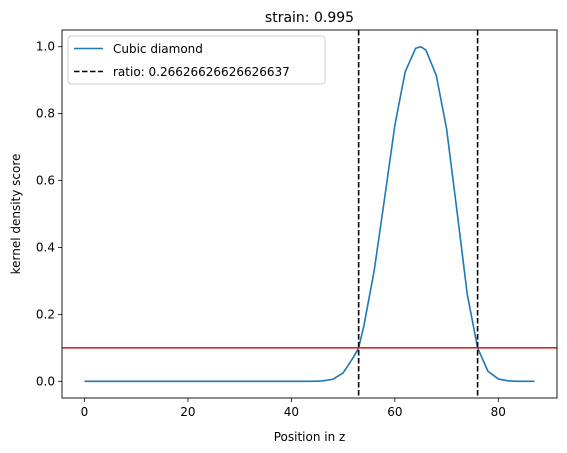 The image size is (567, 453). Describe the element at coordinates (49, 214) in the screenshot. I see `y-axis-ticks: 0.0 0.2 0.4 0.6 0.8 1.0` at that location.